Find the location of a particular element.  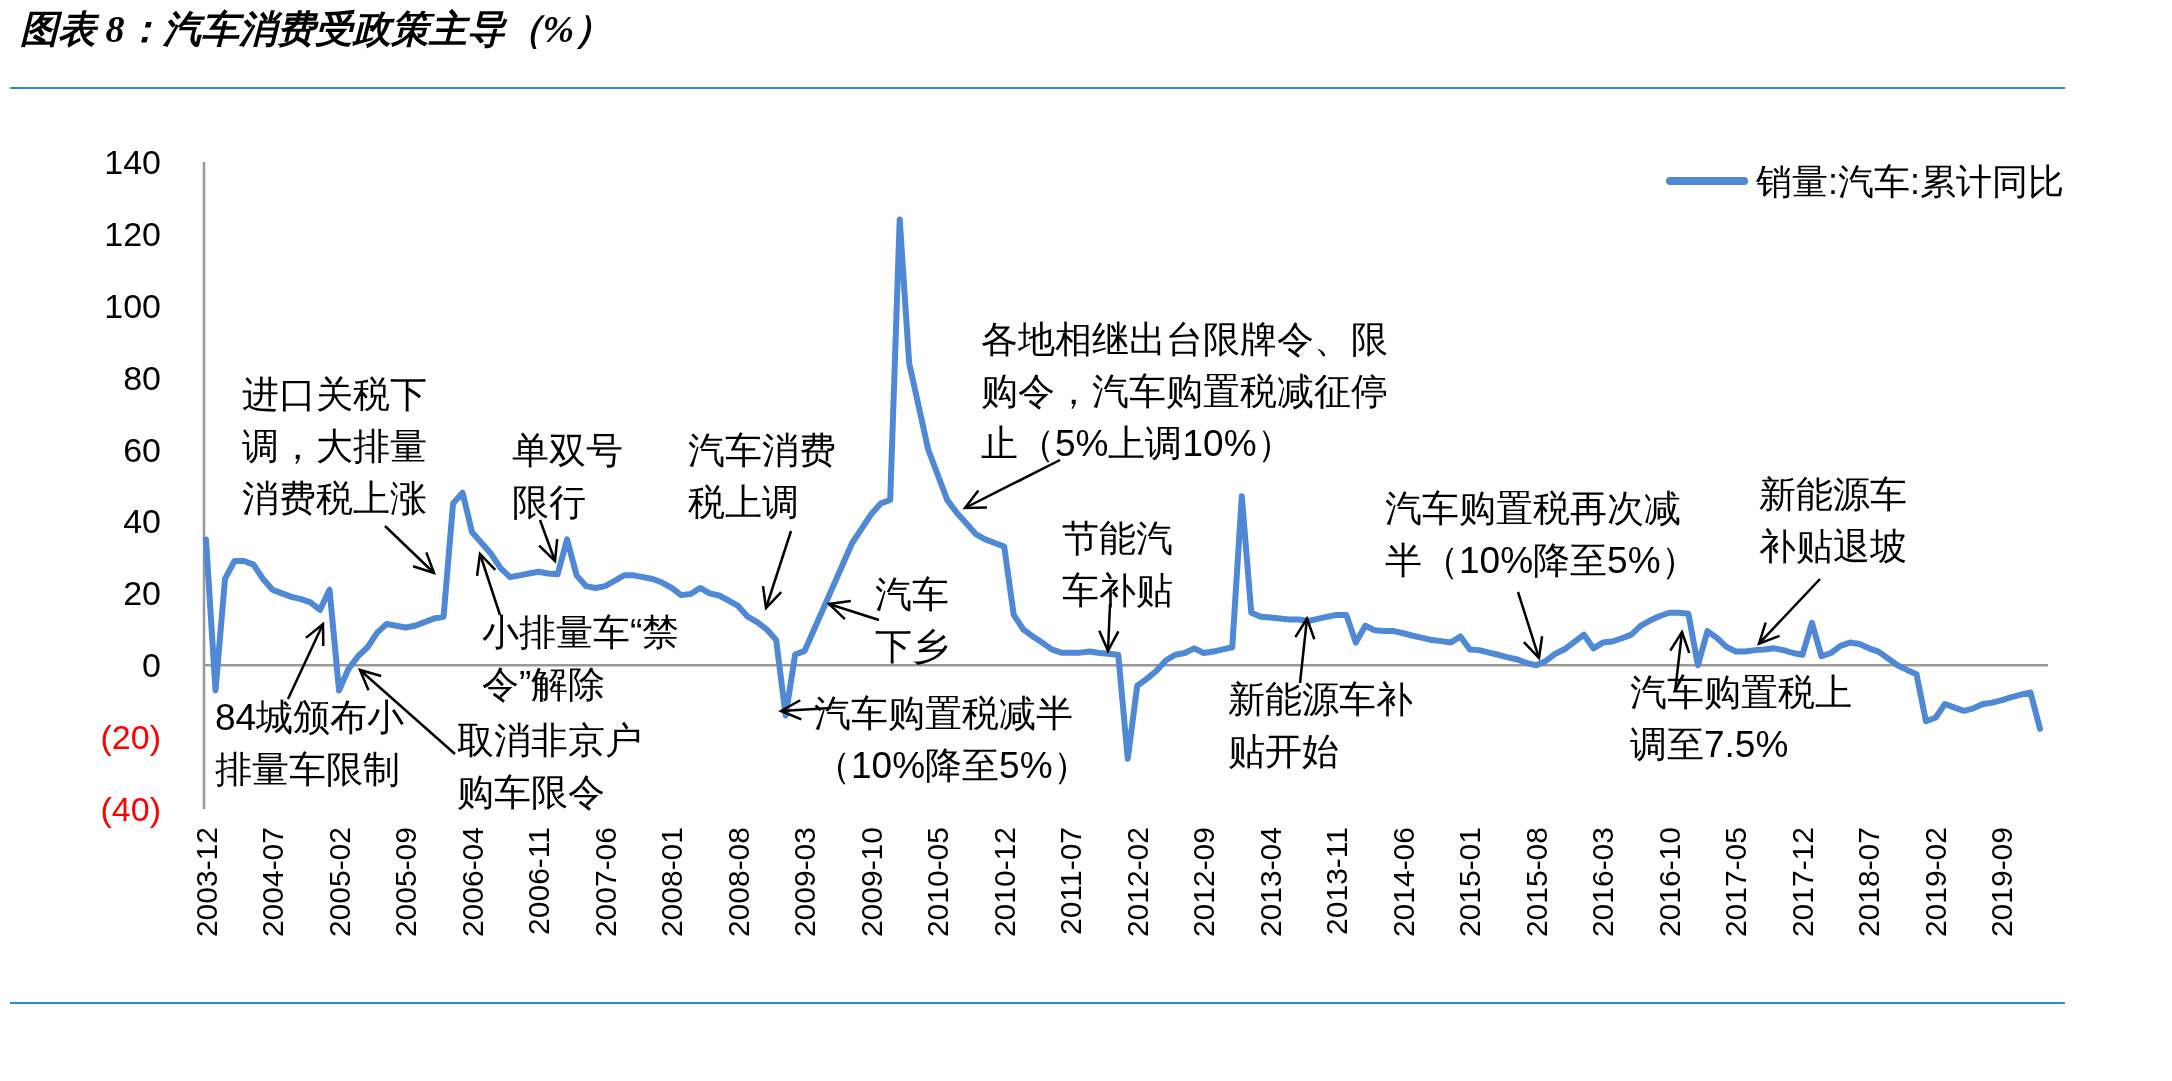

y-tick-label: (20) is located at coordinates (130, 737).